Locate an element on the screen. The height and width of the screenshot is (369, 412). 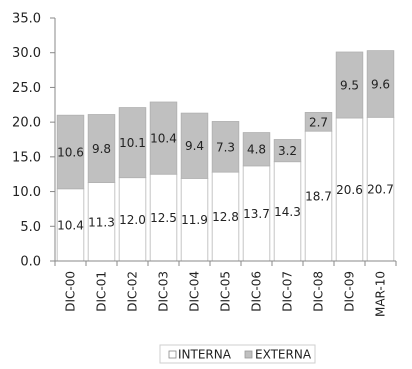
data-label-externa: 9.5 is located at coordinates (349, 85).